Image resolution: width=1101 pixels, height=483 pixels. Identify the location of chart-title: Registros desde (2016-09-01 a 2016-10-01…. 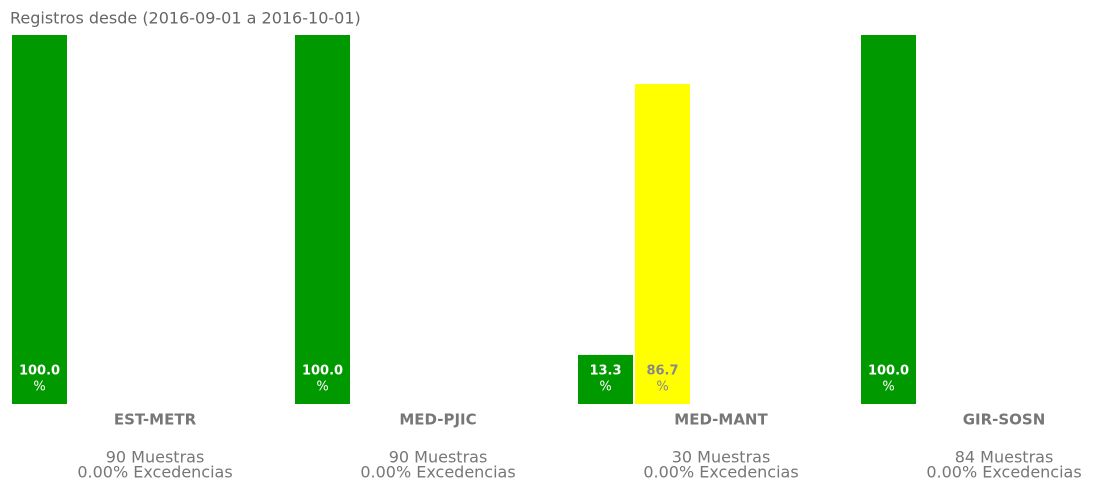
(185, 18).